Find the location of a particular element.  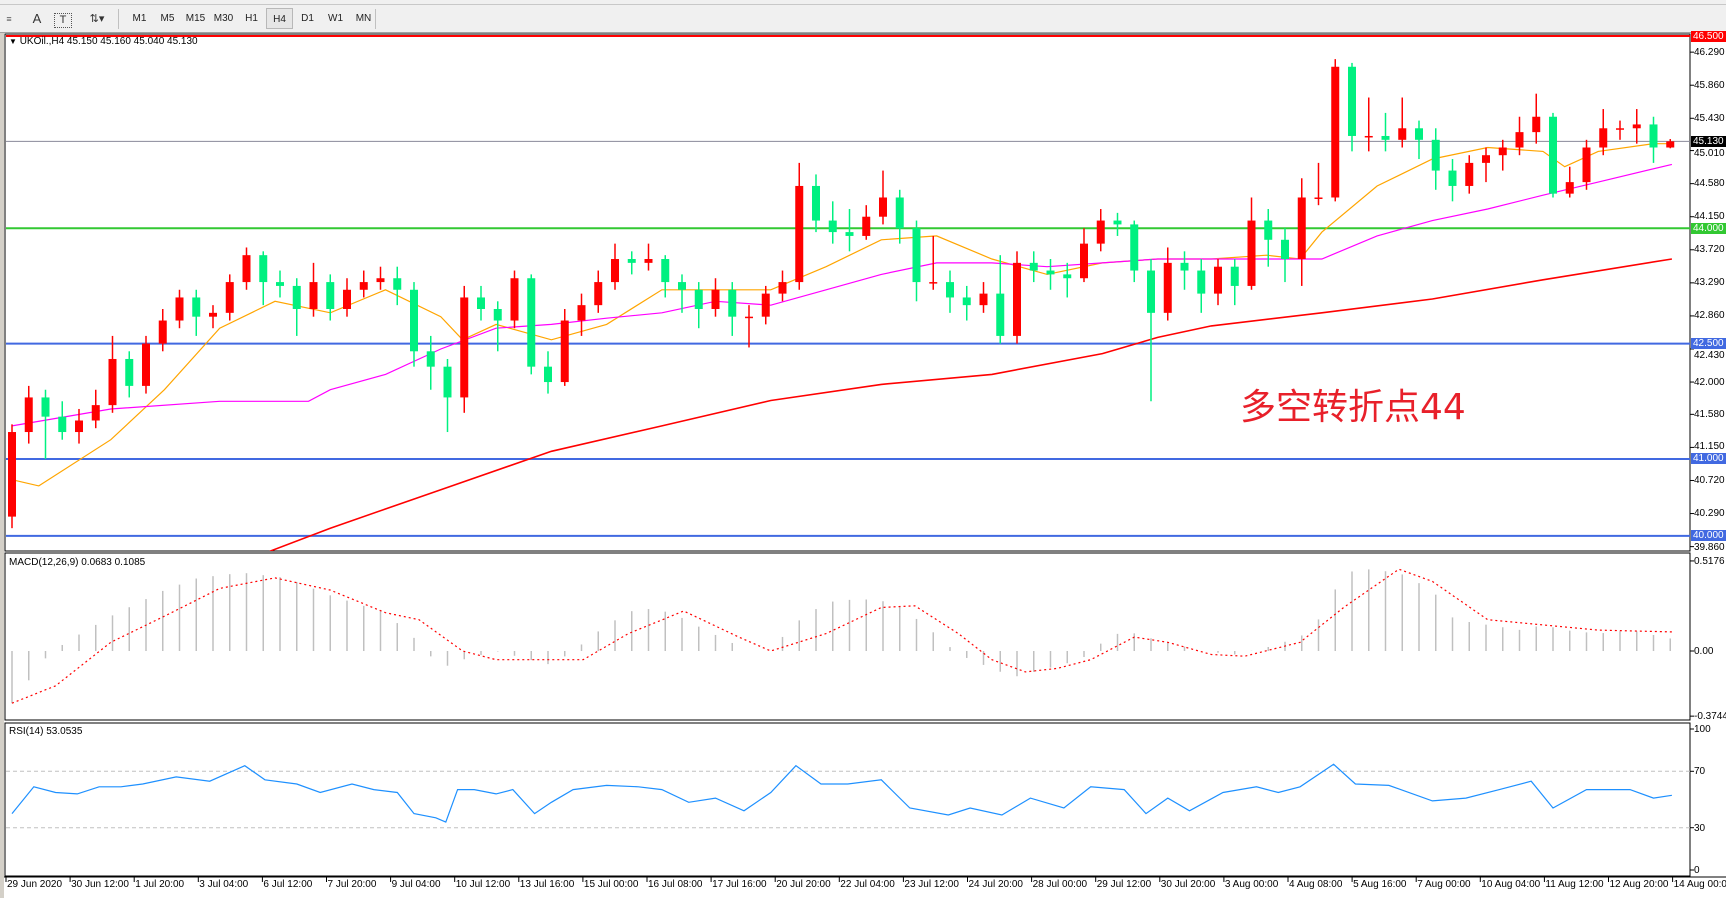

upper-toolbar-strip is located at coordinates (863, 2).